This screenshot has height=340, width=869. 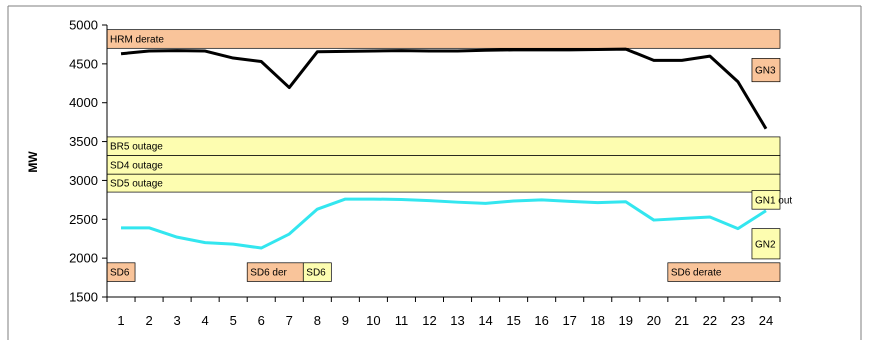 I want to click on band-label-6: SD6, so click(x=316, y=273).